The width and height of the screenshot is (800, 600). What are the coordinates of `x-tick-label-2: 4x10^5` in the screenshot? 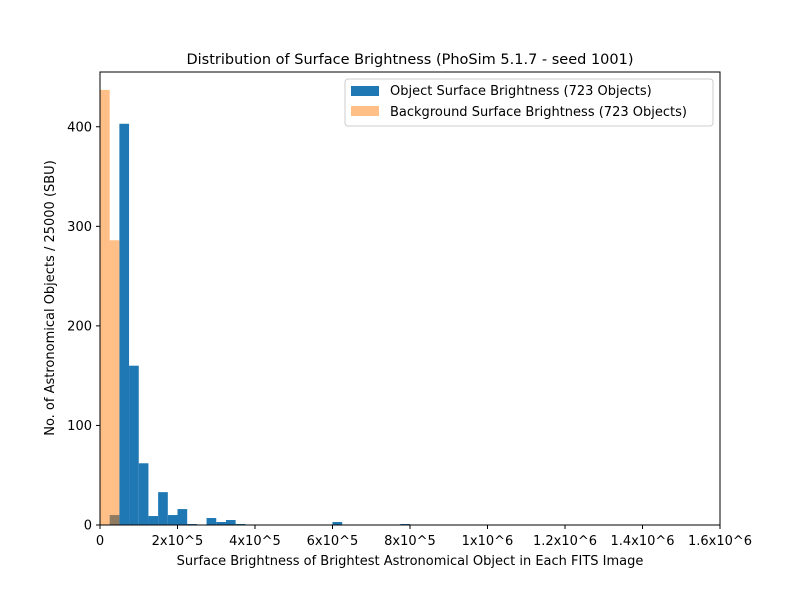 It's located at (255, 541).